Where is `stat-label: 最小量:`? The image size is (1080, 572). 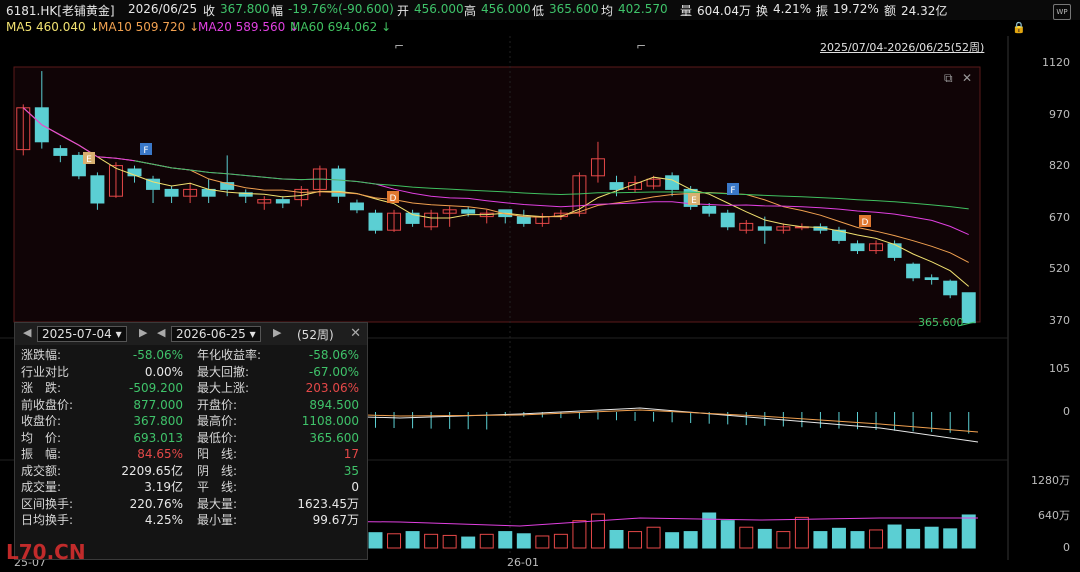
stat-label: 最小量: is located at coordinates (217, 520).